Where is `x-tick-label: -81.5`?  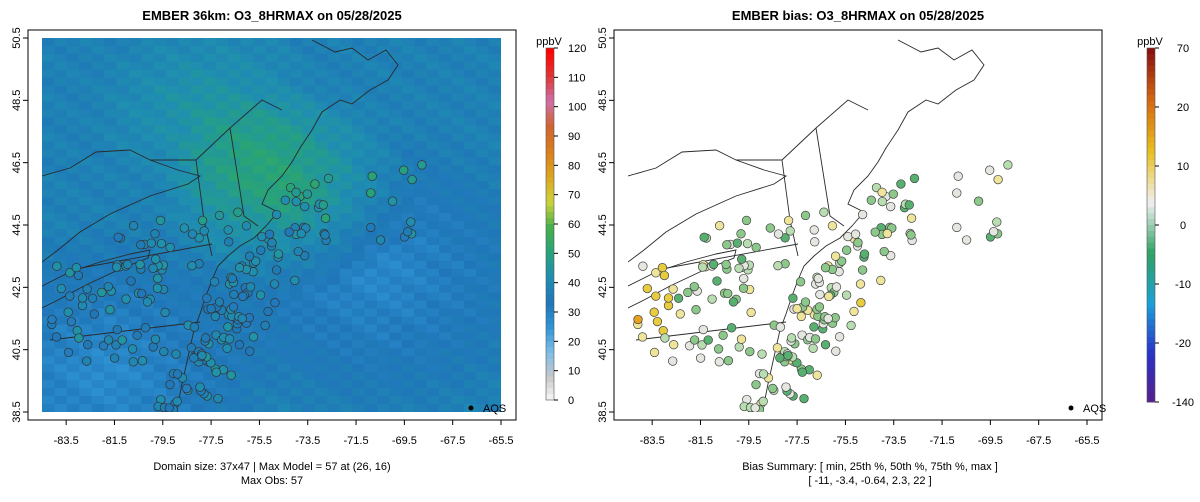
x-tick-label: -81.5 is located at coordinates (700, 441).